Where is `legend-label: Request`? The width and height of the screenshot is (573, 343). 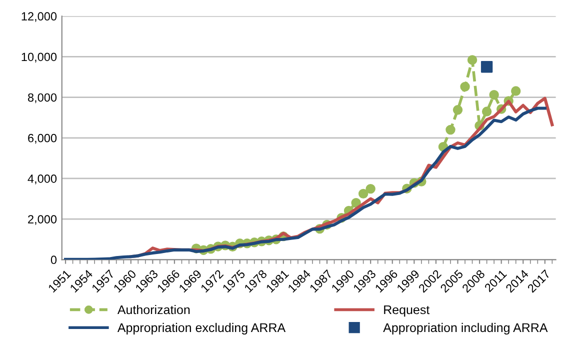
legend-label: Request is located at coordinates (407, 311).